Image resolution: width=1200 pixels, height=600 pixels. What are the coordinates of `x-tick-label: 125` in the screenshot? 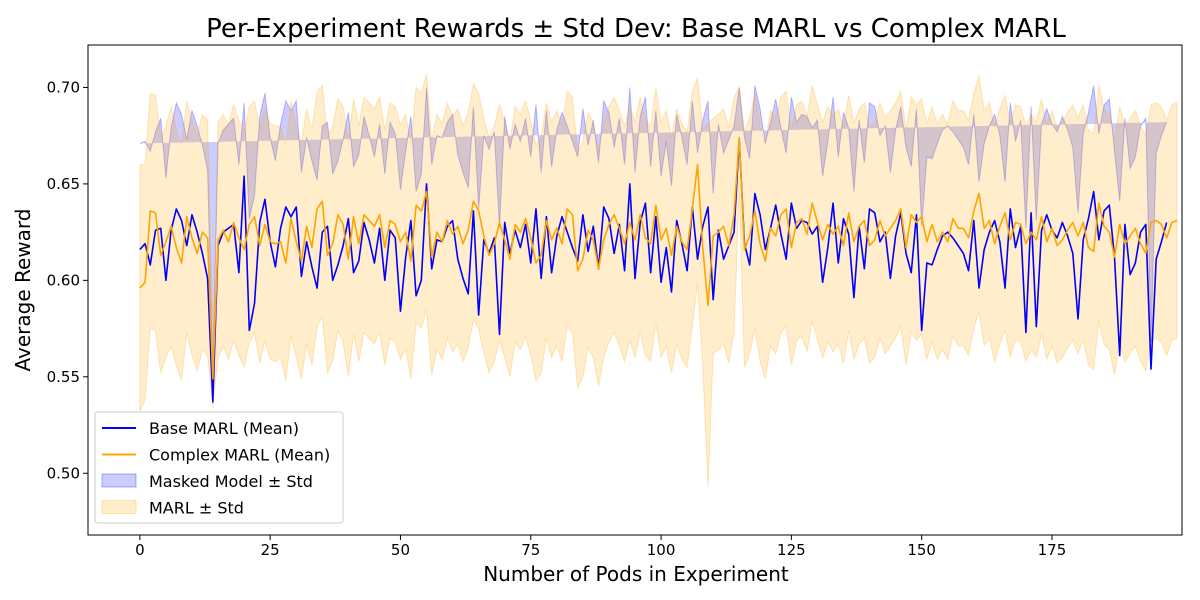 It's located at (791, 550).